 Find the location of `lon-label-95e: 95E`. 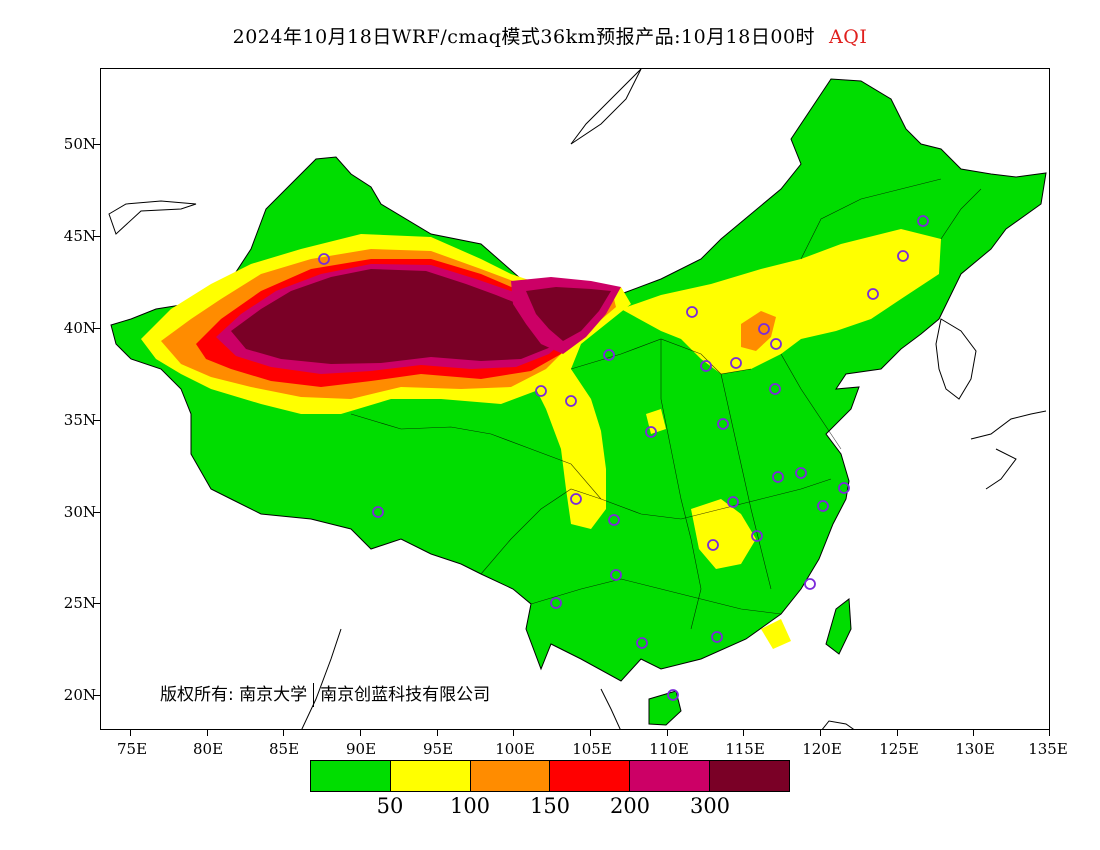

lon-label-95e: 95E is located at coordinates (438, 749).